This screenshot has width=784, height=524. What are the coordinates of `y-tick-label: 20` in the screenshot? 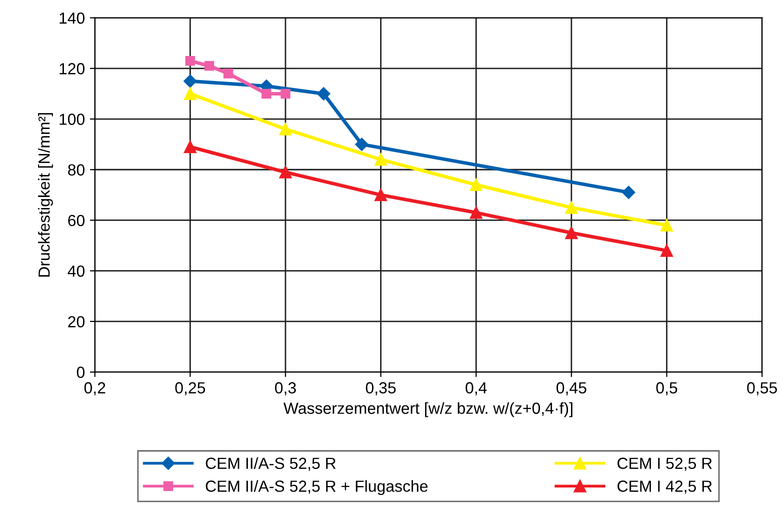 It's located at (76, 322).